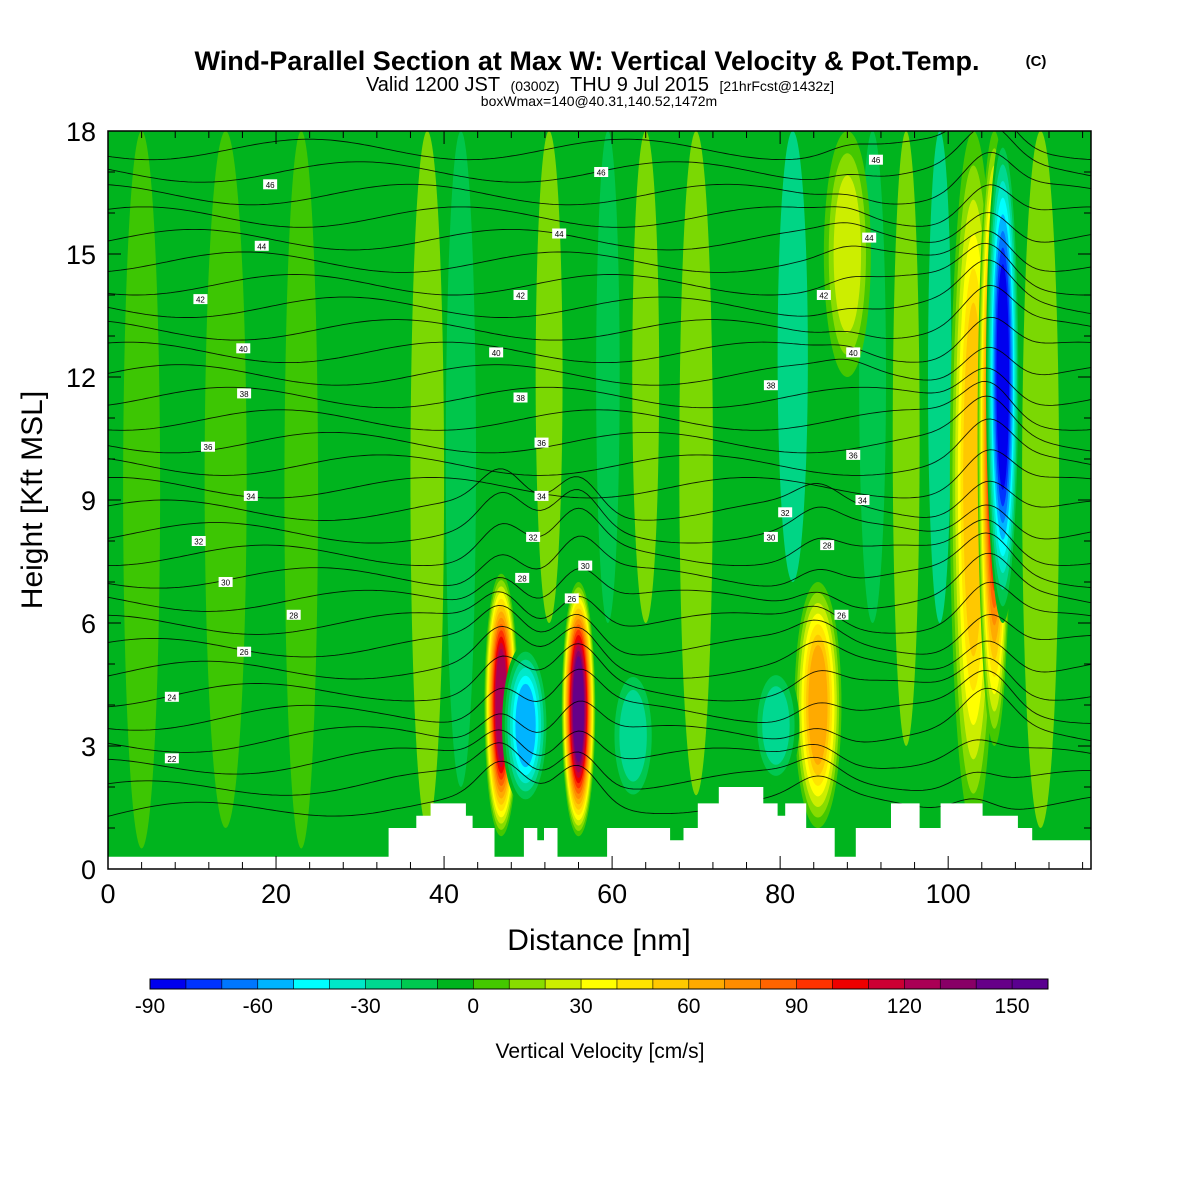 Image resolution: width=1200 pixels, height=1200 pixels. What do you see at coordinates (688, 1006) in the screenshot?
I see `colorbar-tick-label: 60` at bounding box center [688, 1006].